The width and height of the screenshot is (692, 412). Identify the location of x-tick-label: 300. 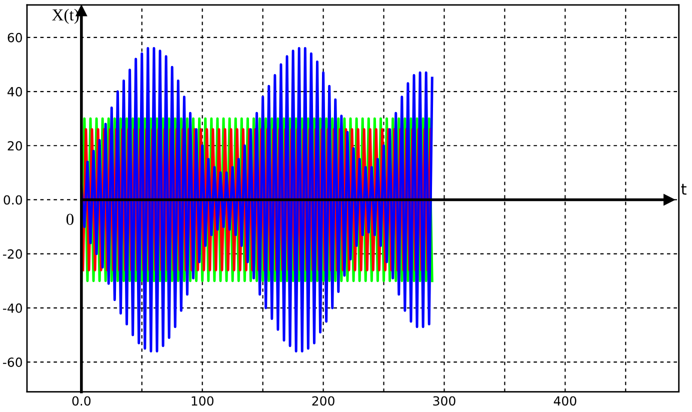
(444, 401).